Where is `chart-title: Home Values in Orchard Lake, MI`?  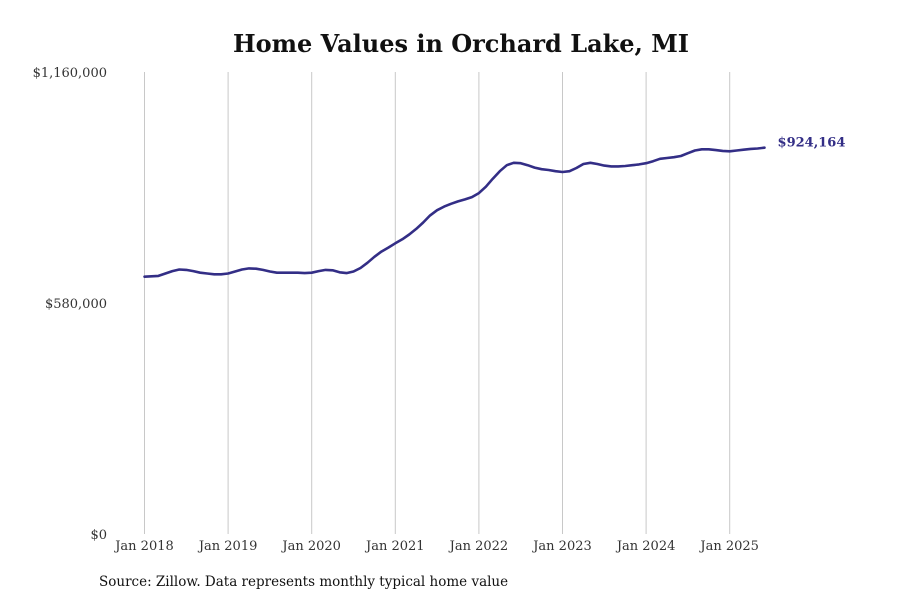 chart-title: Home Values in Orchard Lake, MI is located at coordinates (461, 43).